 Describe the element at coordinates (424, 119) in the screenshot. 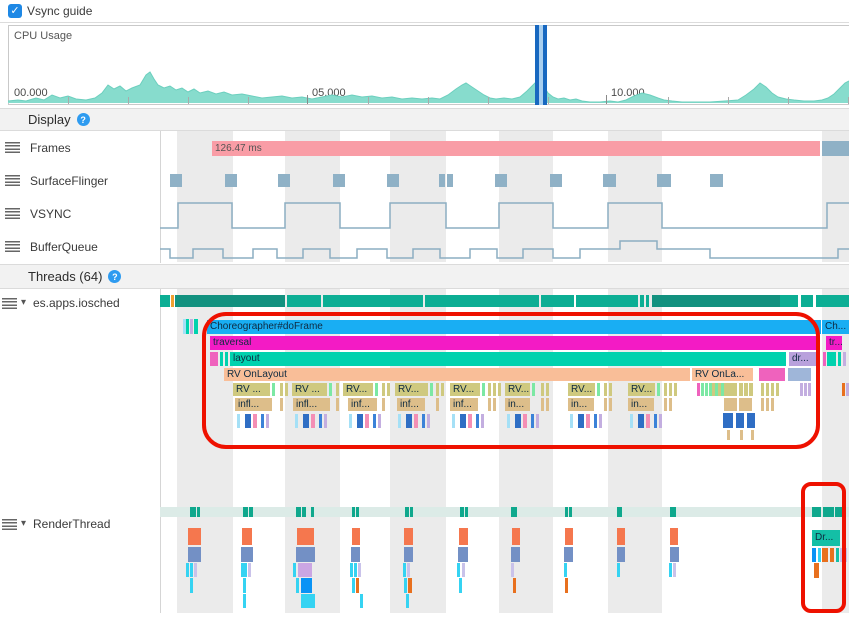

I see `display-section-header: Display ?` at that location.